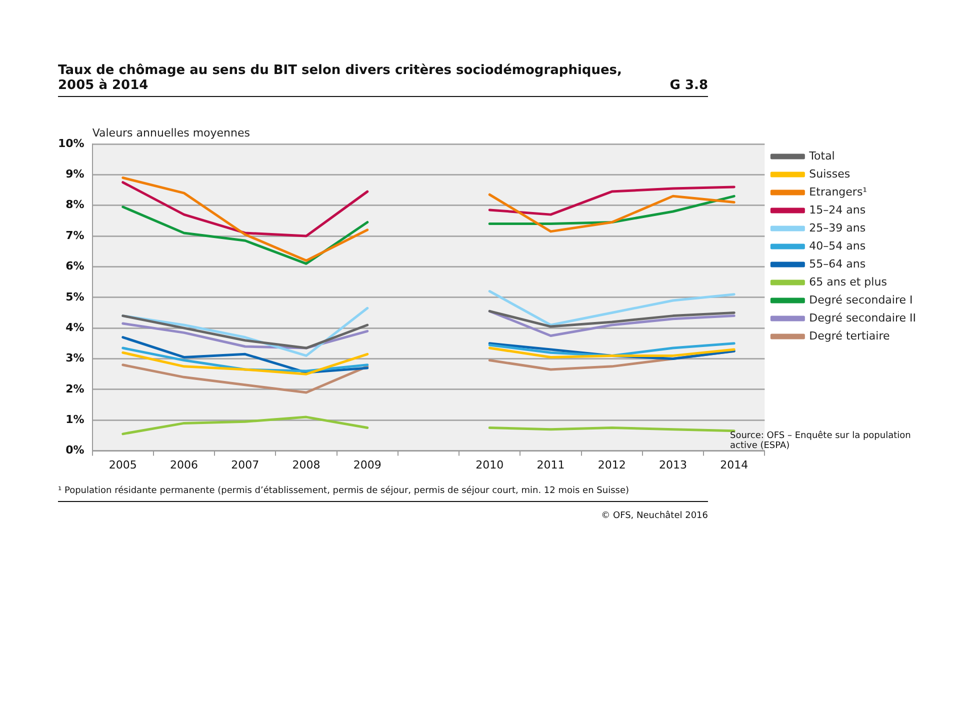 The width and height of the screenshot is (955, 725). What do you see at coordinates (848, 281) in the screenshot?
I see `legend-label: 65 ans et plus` at bounding box center [848, 281].